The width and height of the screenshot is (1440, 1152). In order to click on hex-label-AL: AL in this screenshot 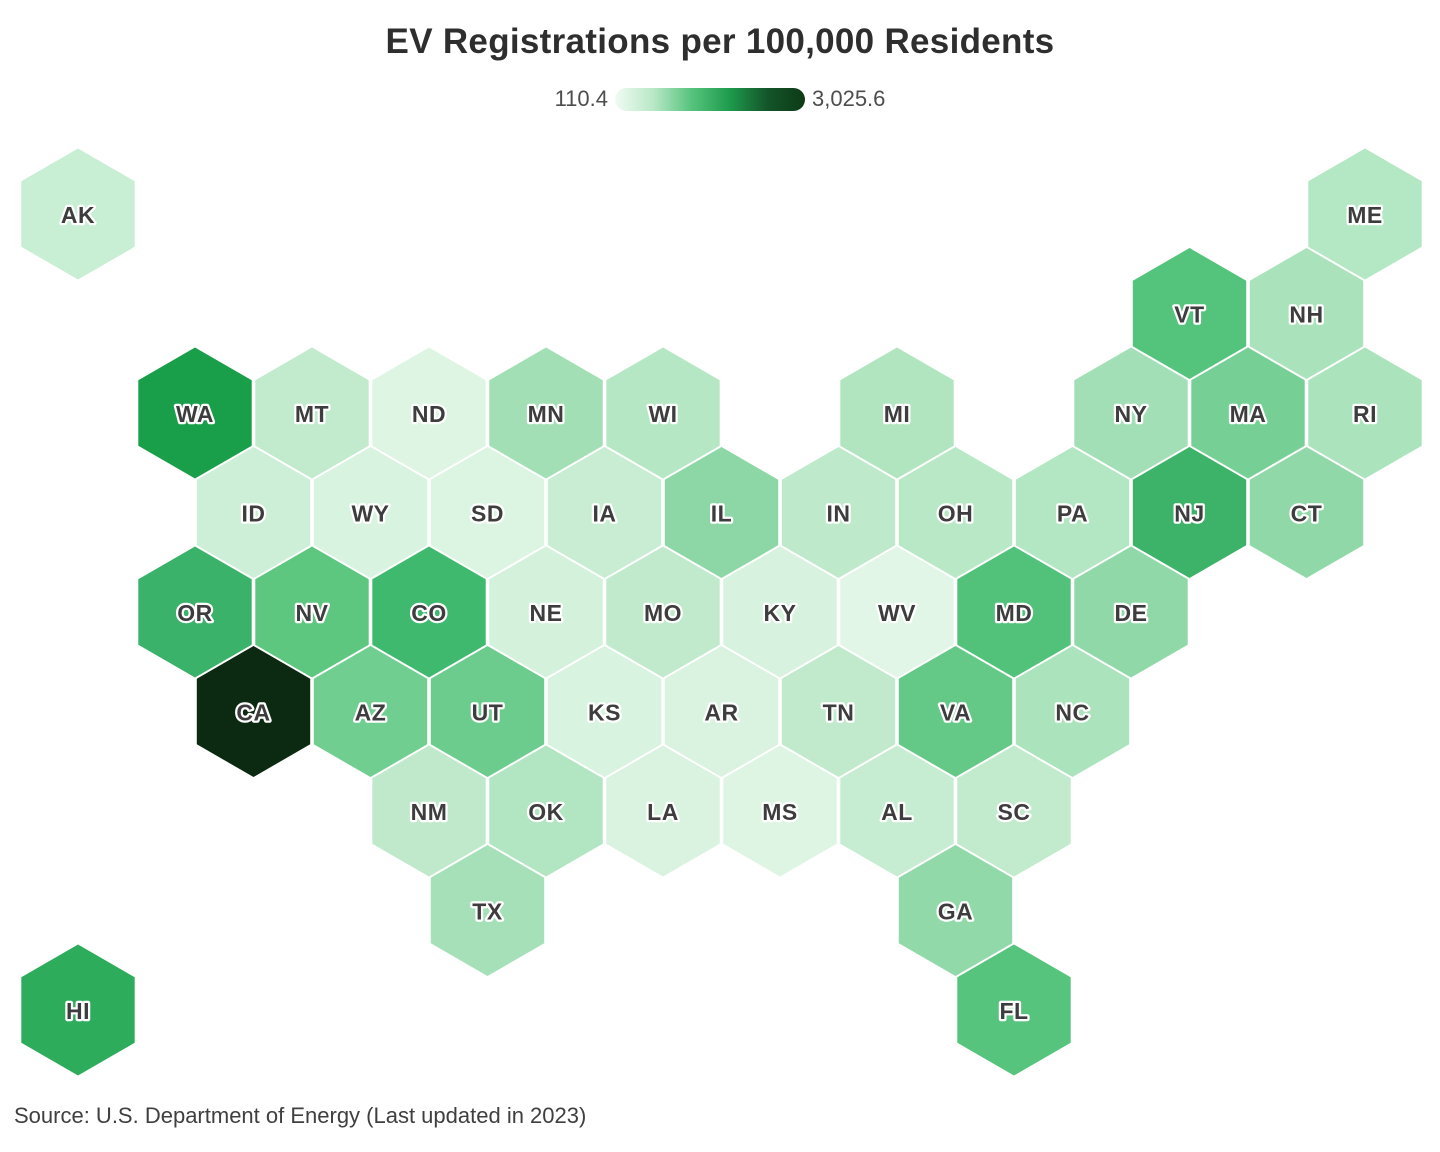, I will do `click(897, 812)`.